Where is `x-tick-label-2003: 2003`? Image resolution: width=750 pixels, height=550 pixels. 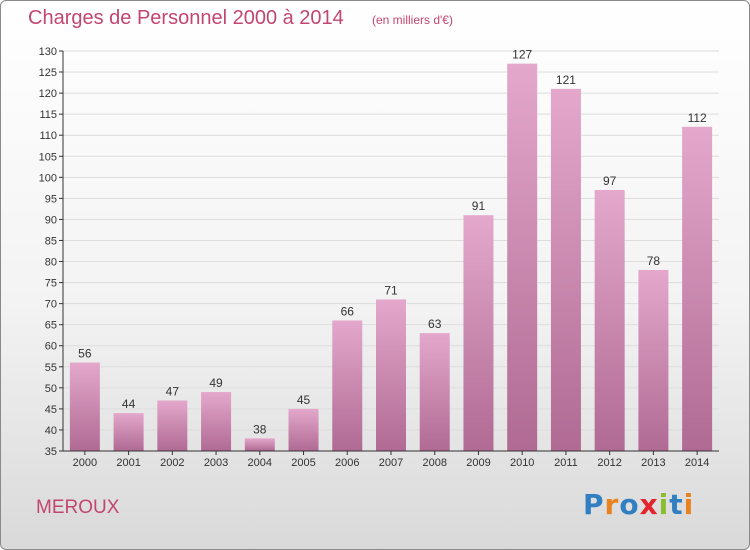 x-tick-label-2003: 2003 is located at coordinates (216, 463).